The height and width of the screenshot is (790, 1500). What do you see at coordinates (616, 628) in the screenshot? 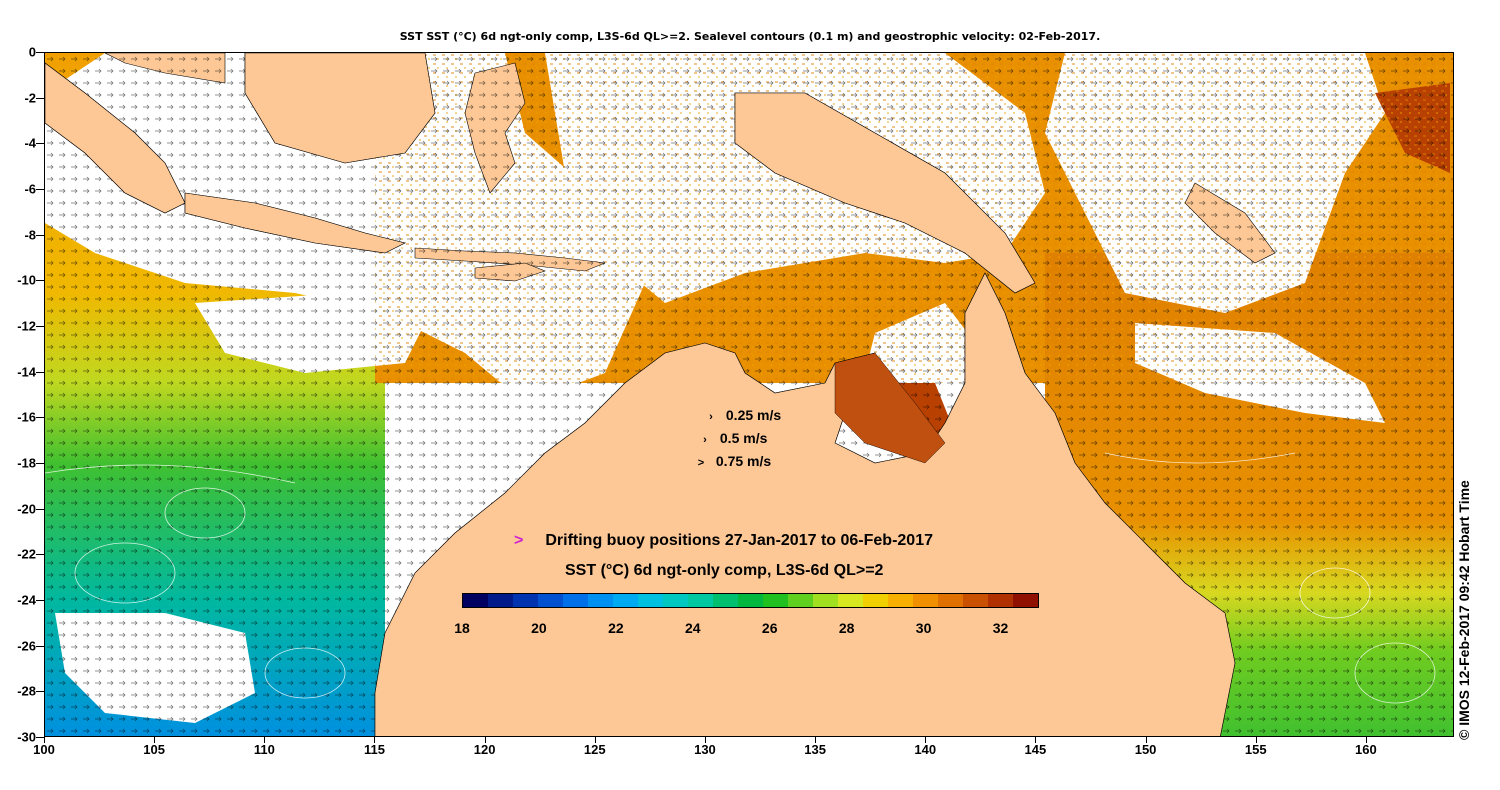
I see `colorbar-tick-label: 22` at bounding box center [616, 628].